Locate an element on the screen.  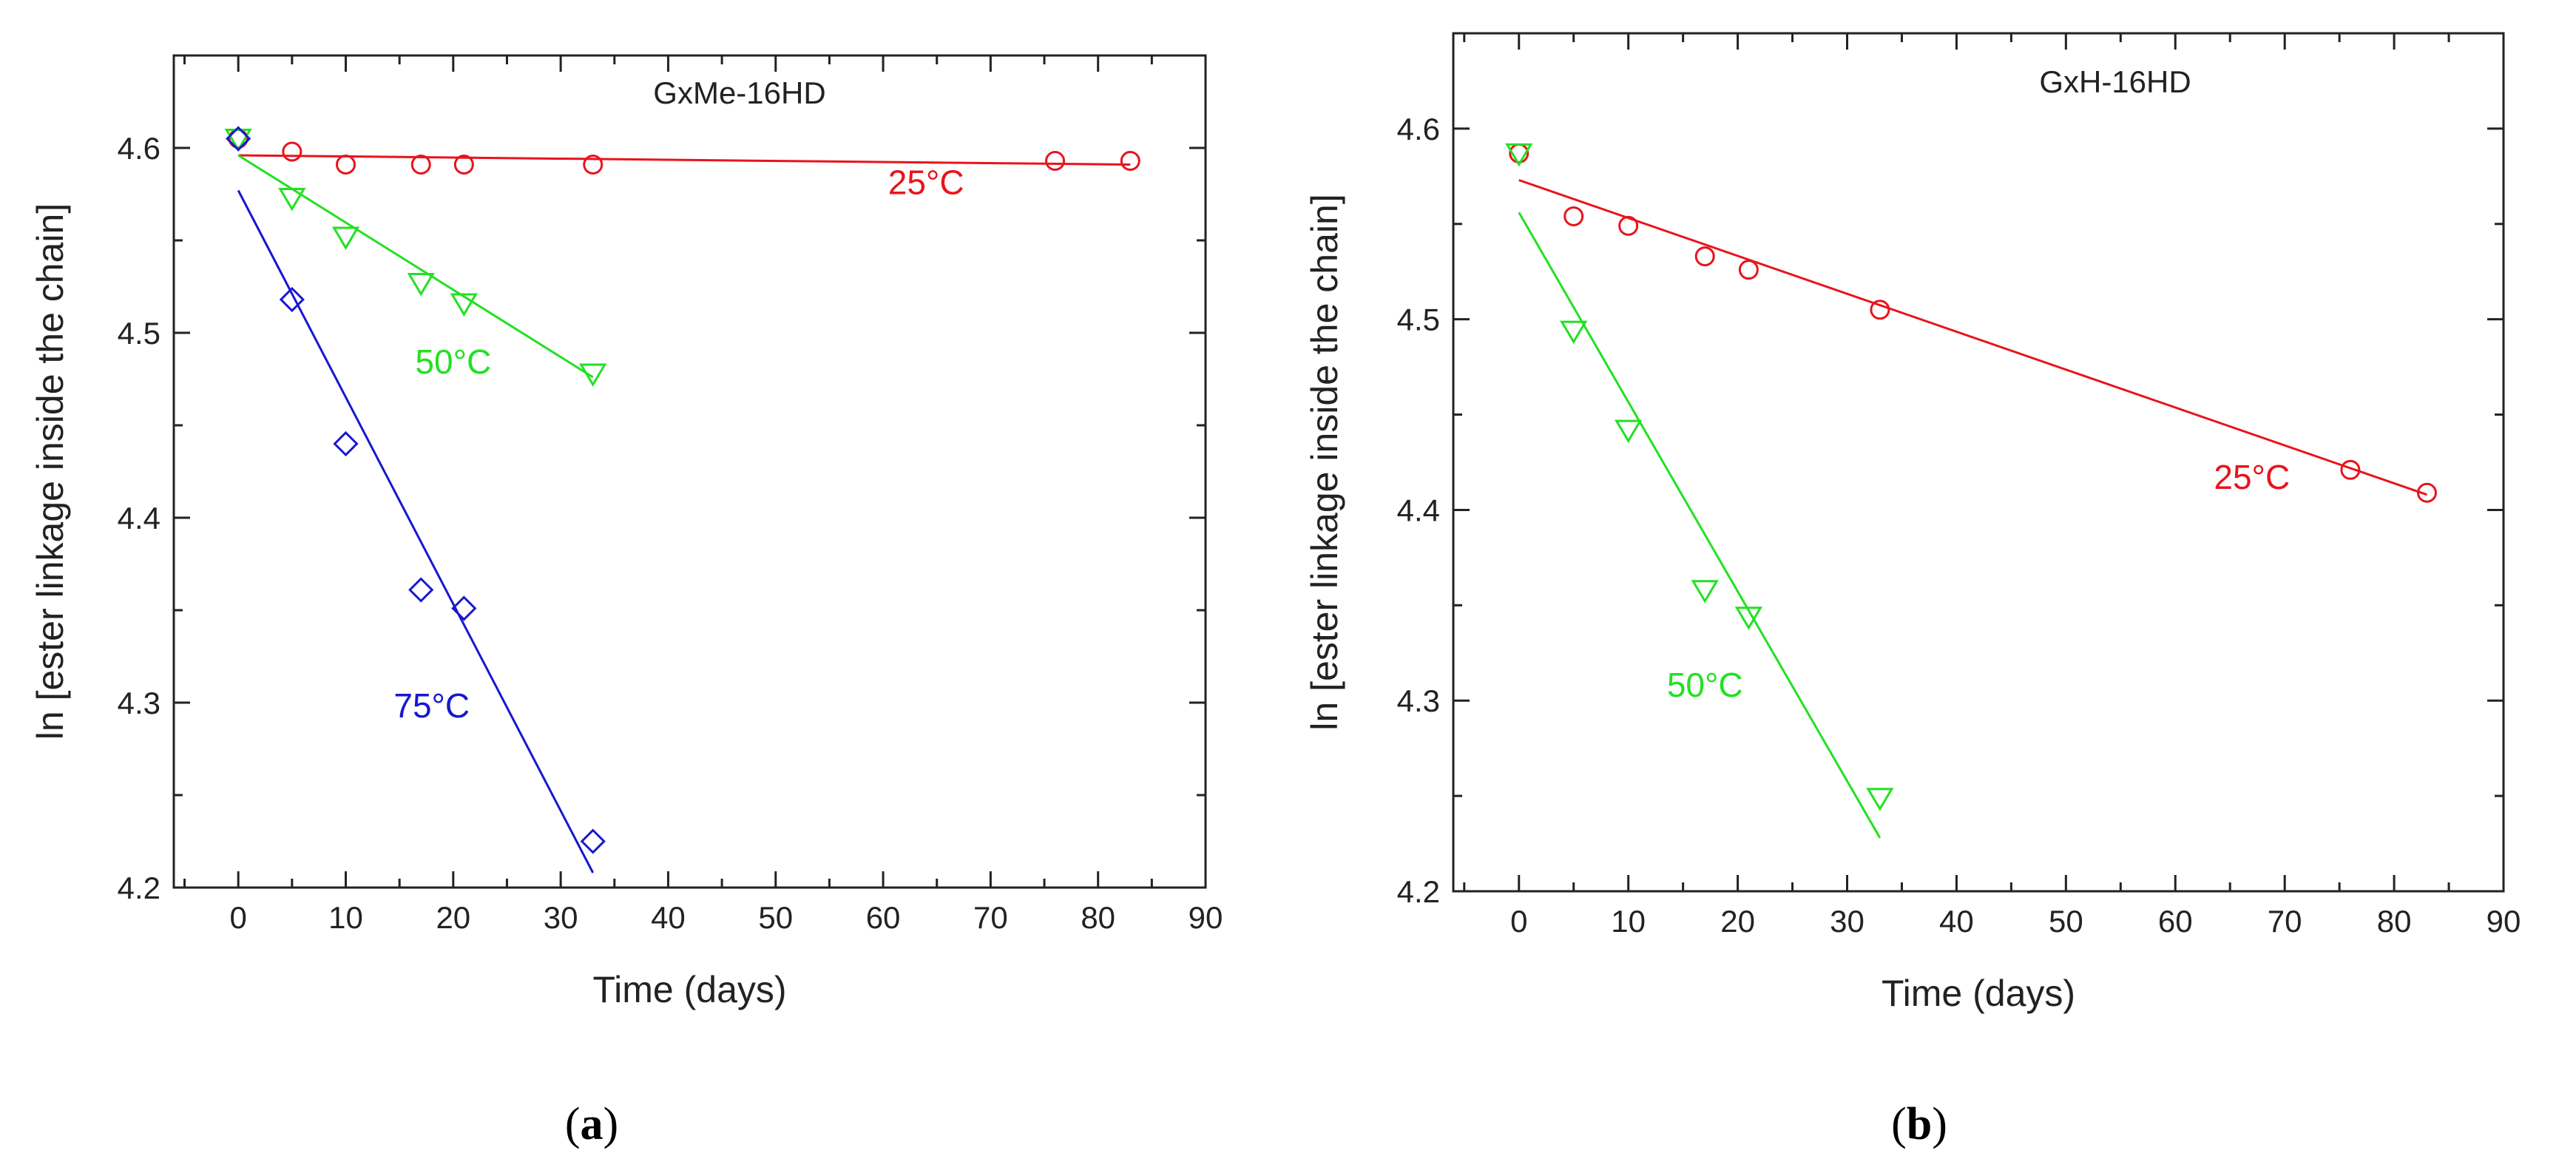
panel-title: GxMe-16HD is located at coordinates (739, 92).